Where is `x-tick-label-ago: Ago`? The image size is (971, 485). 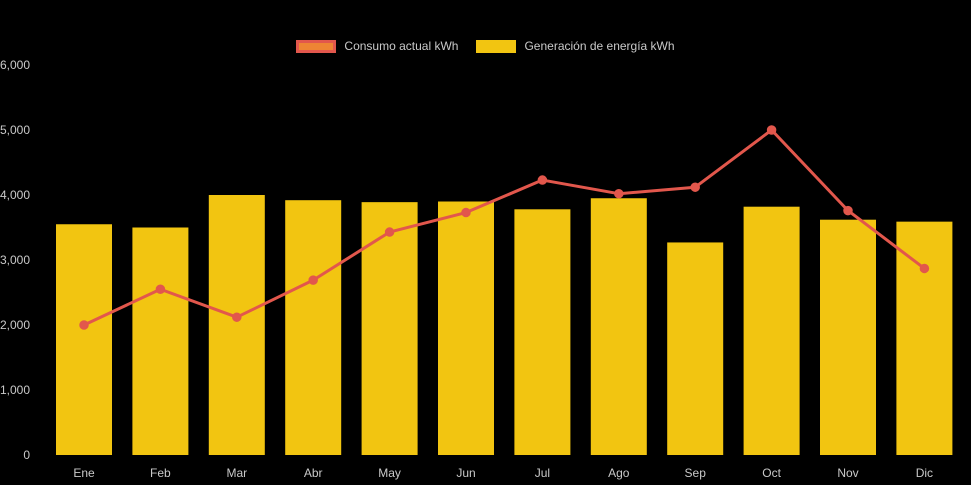
x-tick-label-ago: Ago is located at coordinates (619, 473).